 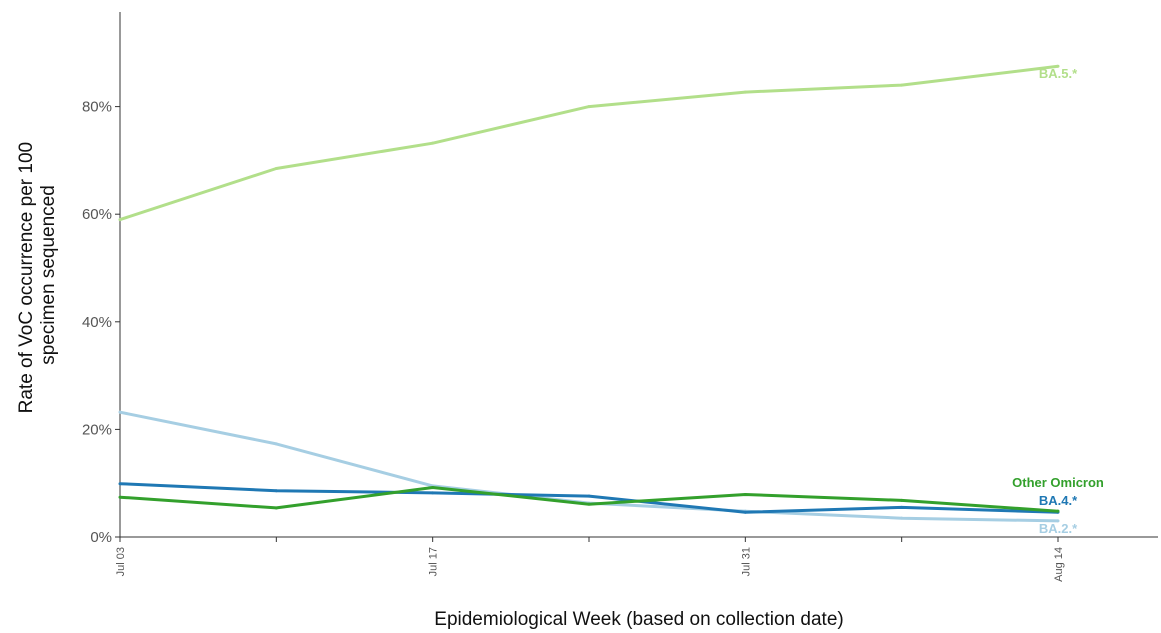 What do you see at coordinates (1058, 500) in the screenshot?
I see `series-label-ba-4: BA.4.*` at bounding box center [1058, 500].